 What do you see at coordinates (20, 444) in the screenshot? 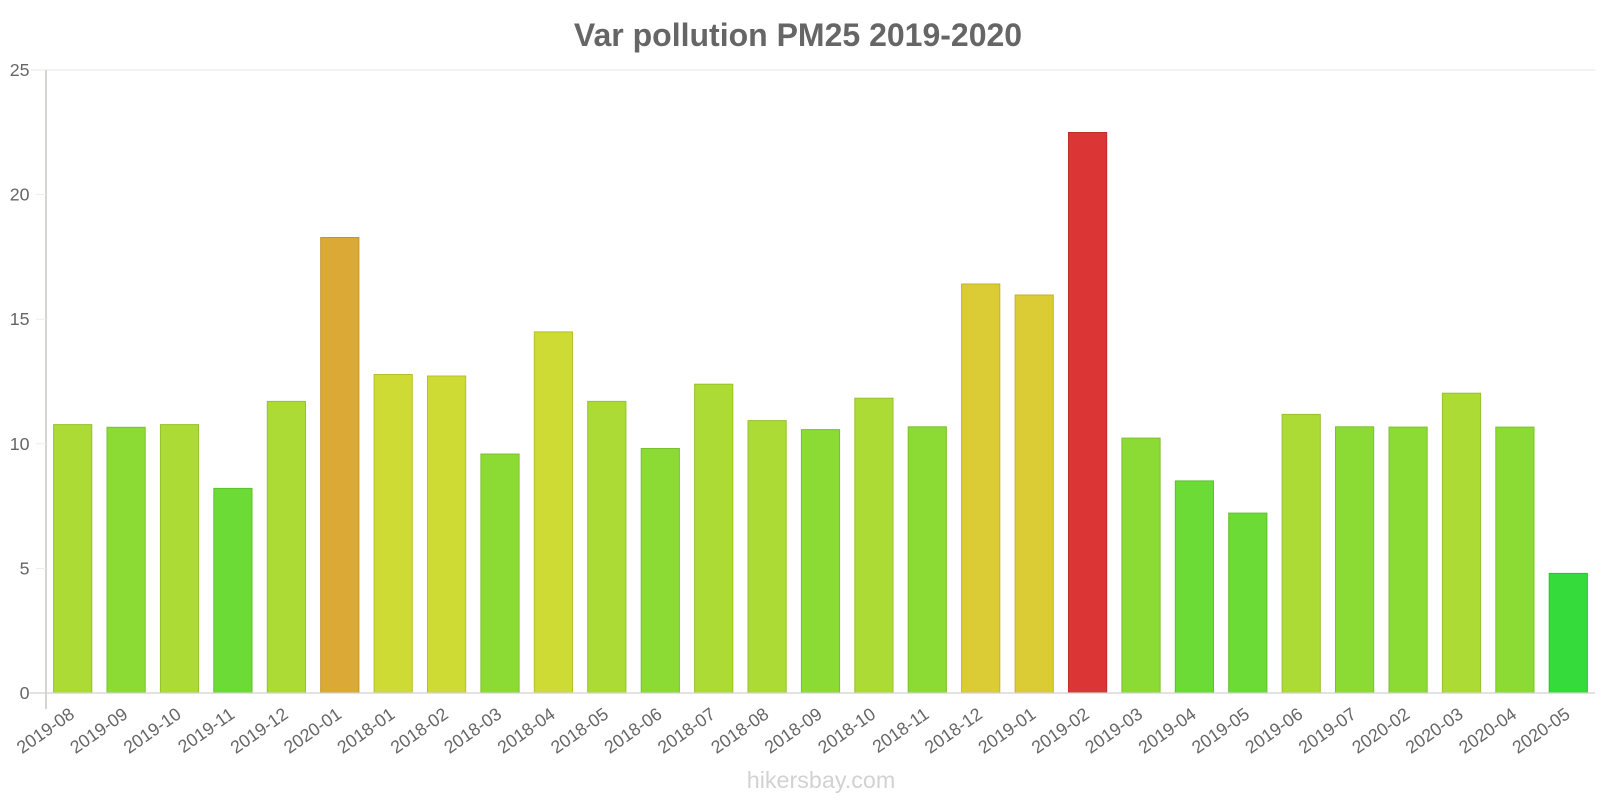
I see `svg-text: 10` at bounding box center [20, 444].